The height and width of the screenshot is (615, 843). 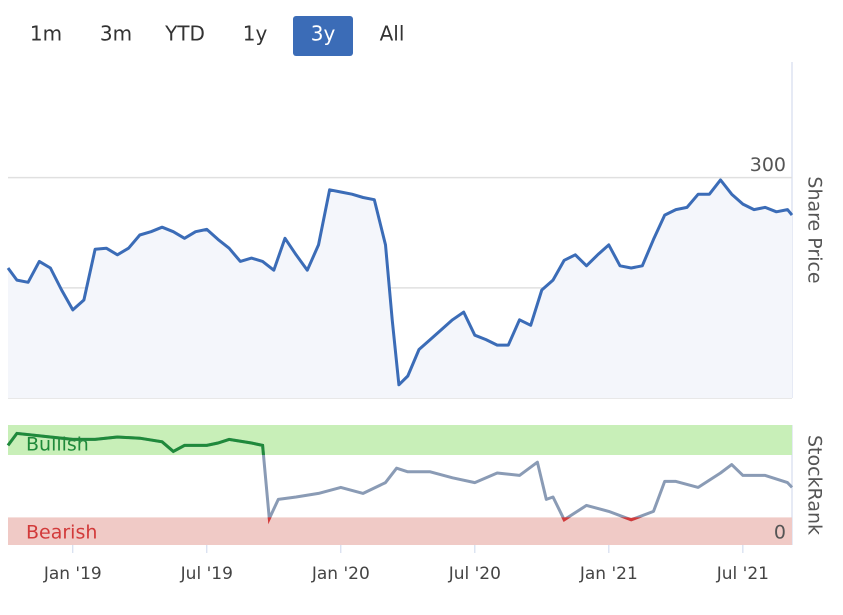 I want to click on range-button: YTD, so click(x=184, y=34).